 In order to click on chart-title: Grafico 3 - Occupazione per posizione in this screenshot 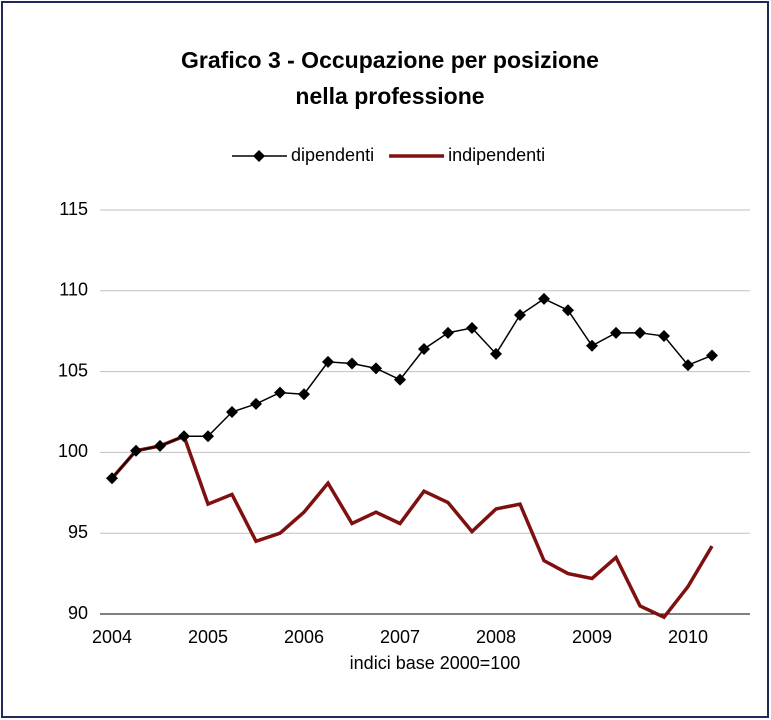, I will do `click(390, 60)`.